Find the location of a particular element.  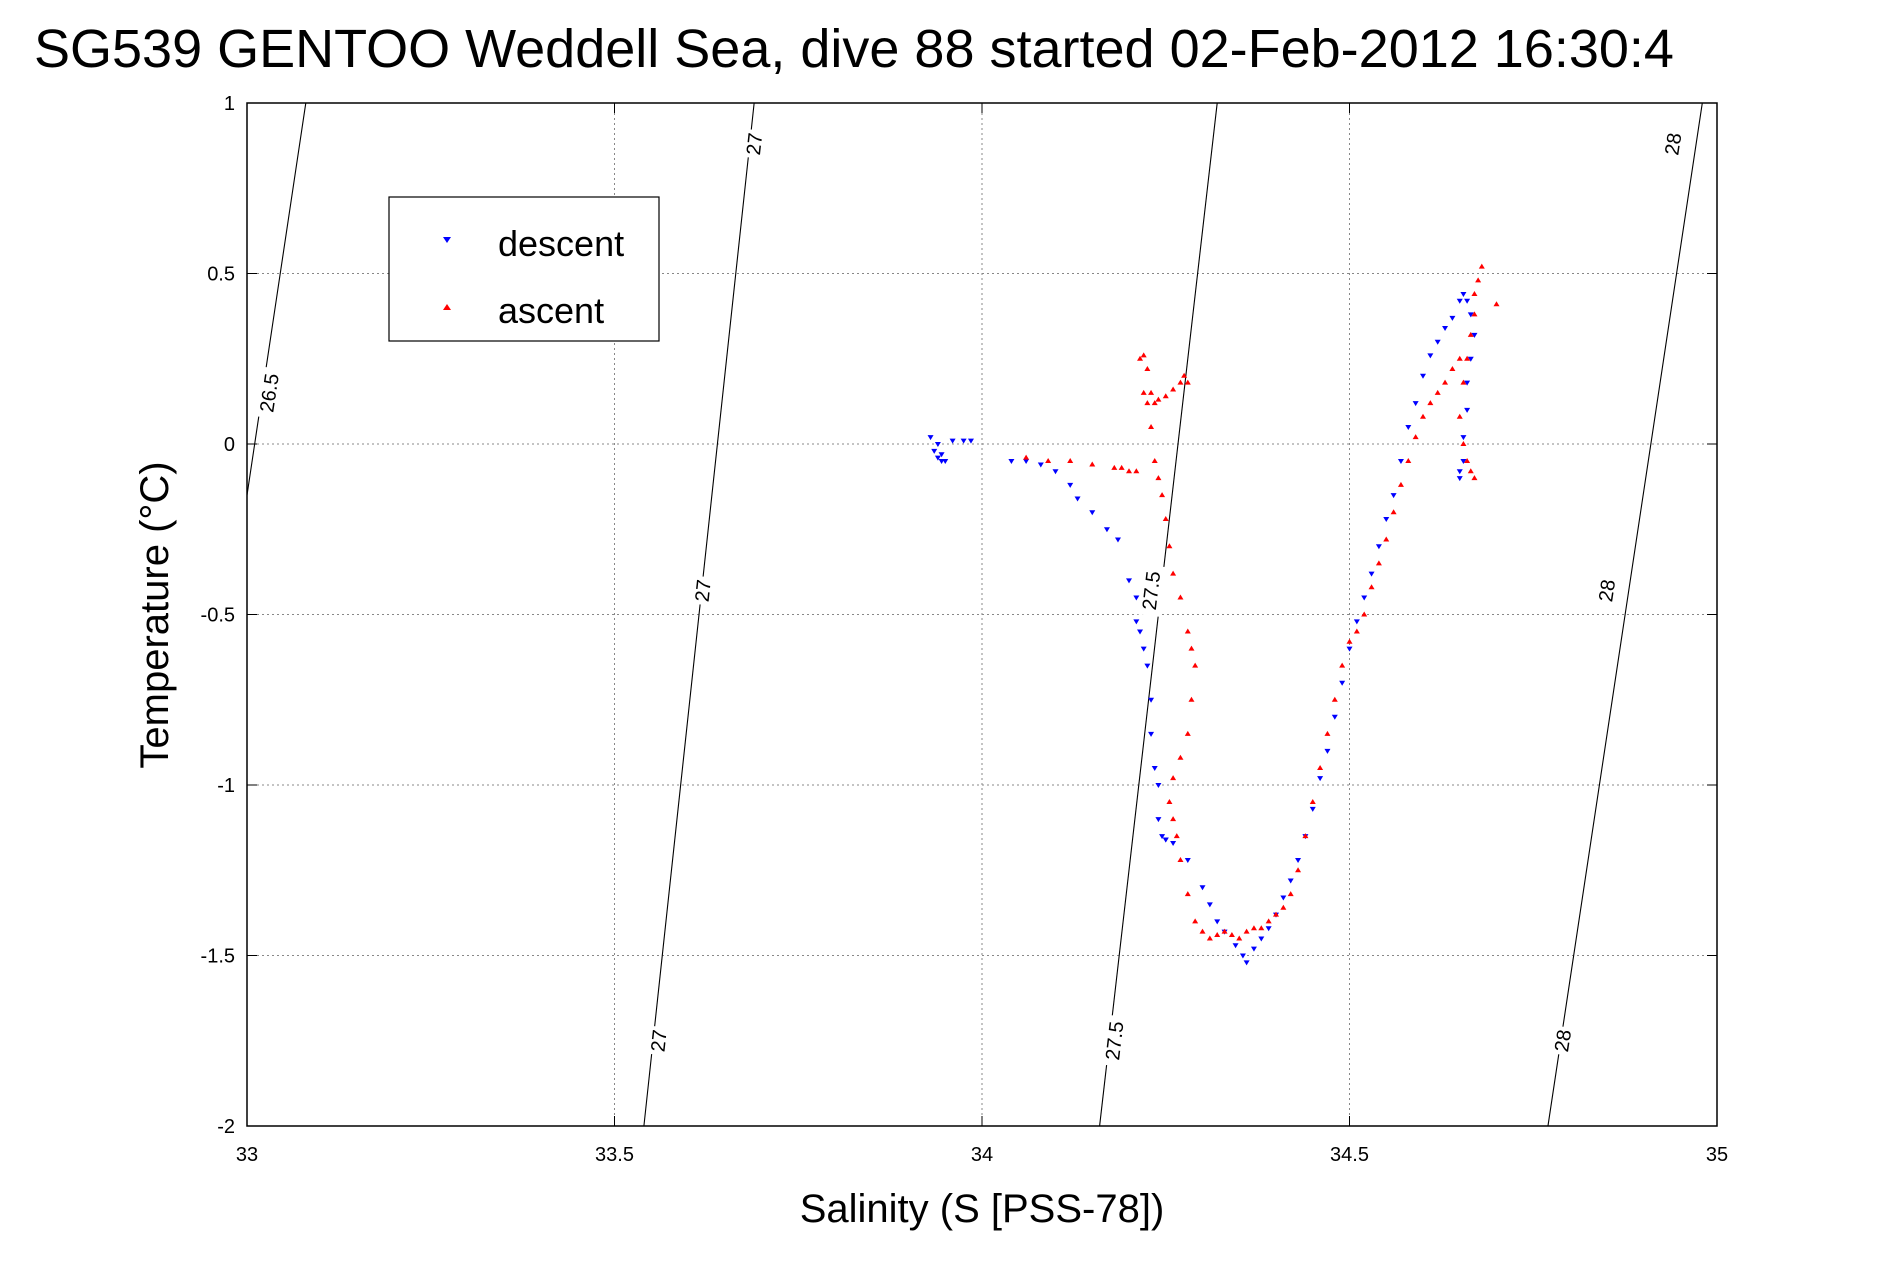

y-tick-label: -1 is located at coordinates (226, 786).